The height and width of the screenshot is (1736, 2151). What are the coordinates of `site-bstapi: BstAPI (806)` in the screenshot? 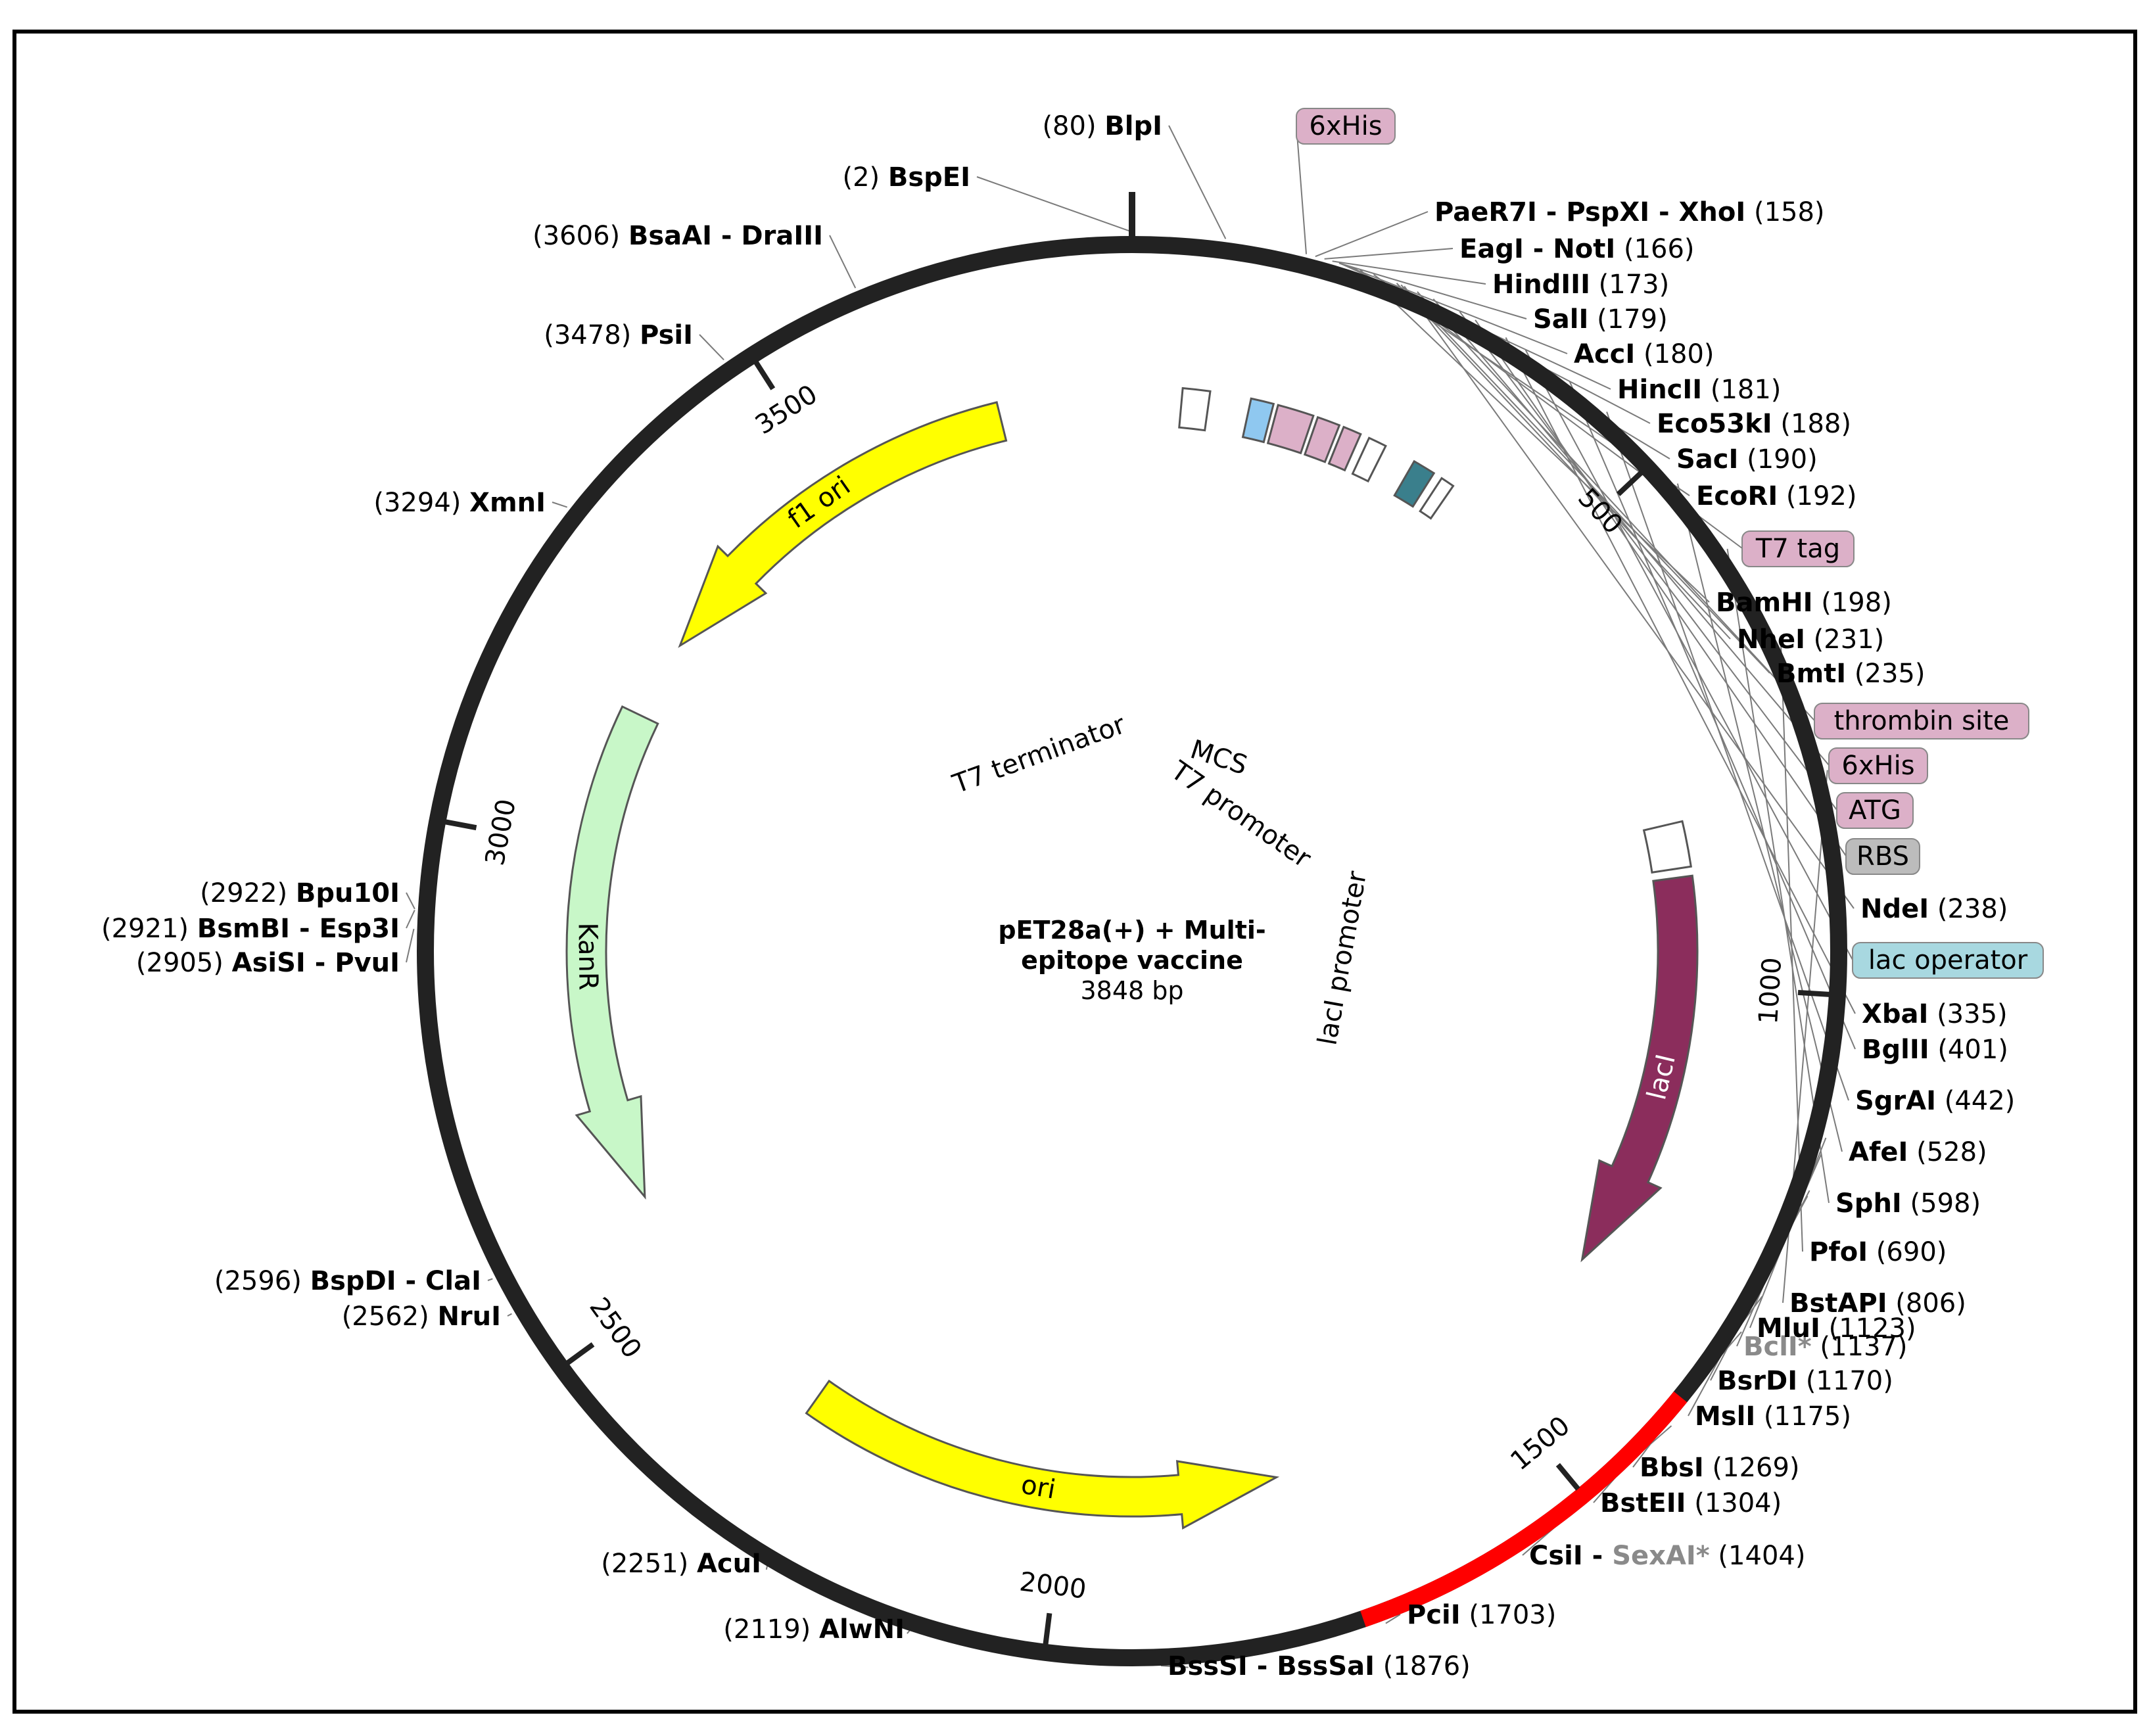 It's located at (1877, 1303).